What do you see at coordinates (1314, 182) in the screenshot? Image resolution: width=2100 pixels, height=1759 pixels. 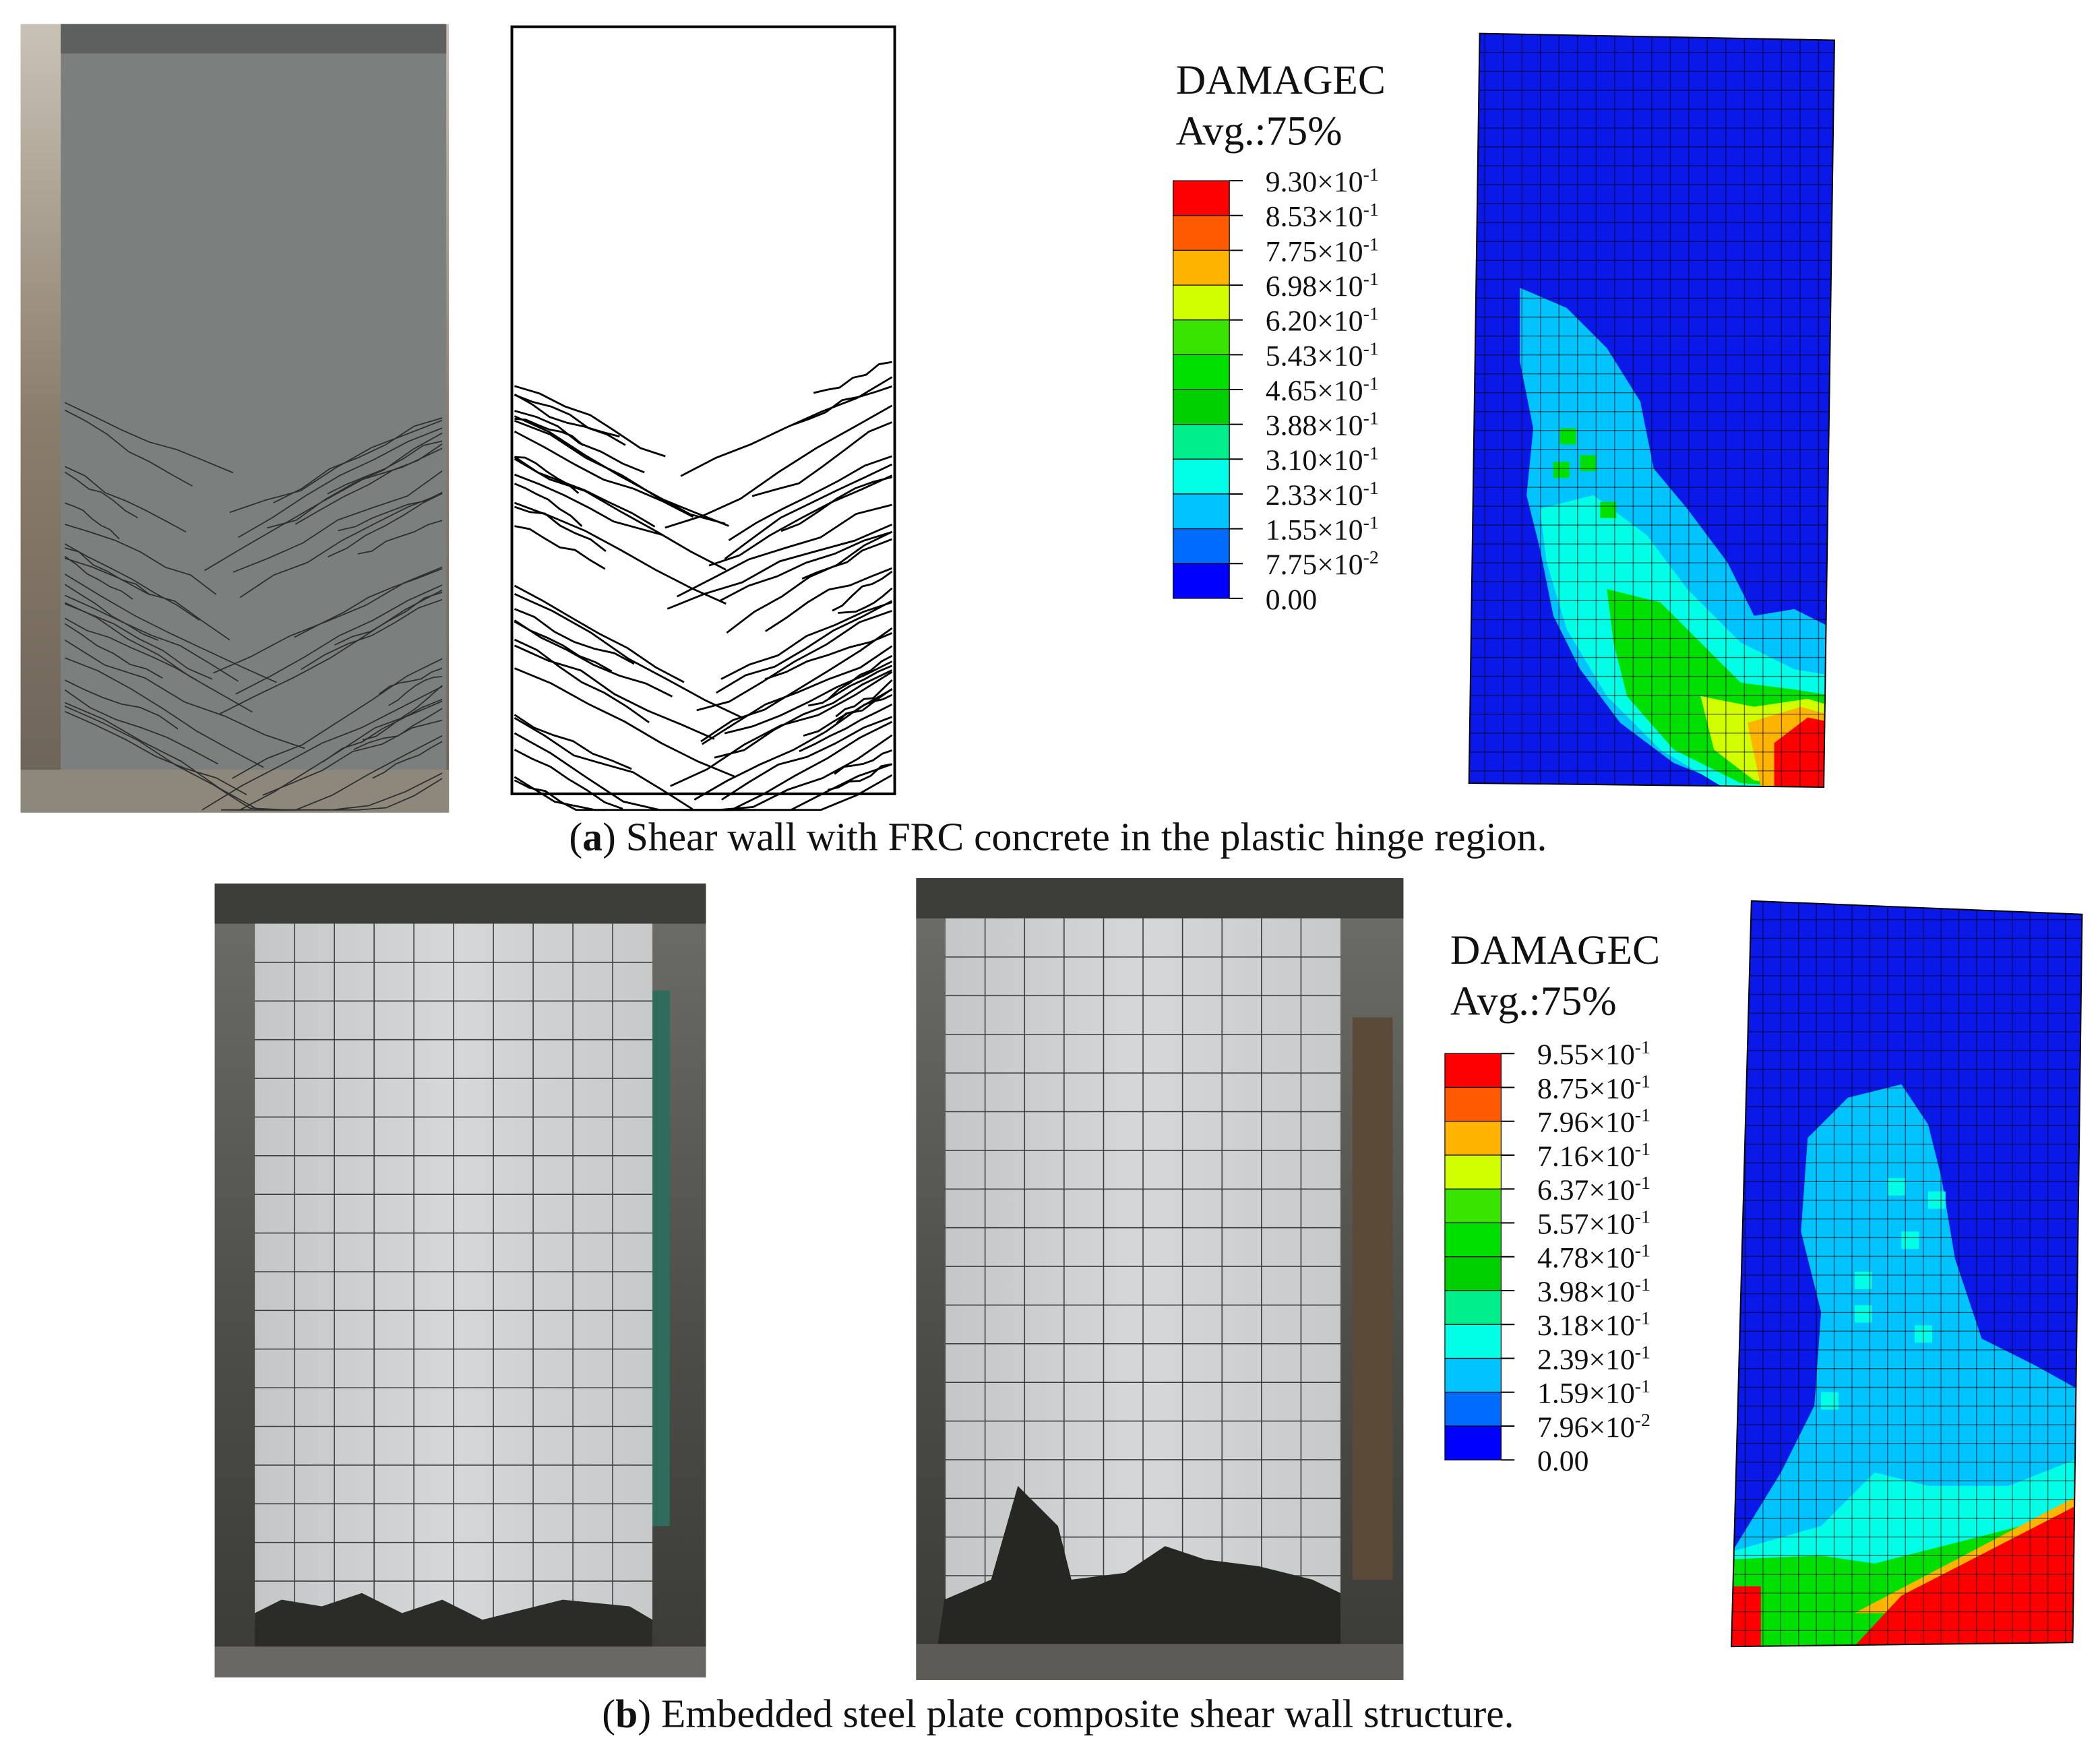 I see `legend-mantissa: 9.30×10` at bounding box center [1314, 182].